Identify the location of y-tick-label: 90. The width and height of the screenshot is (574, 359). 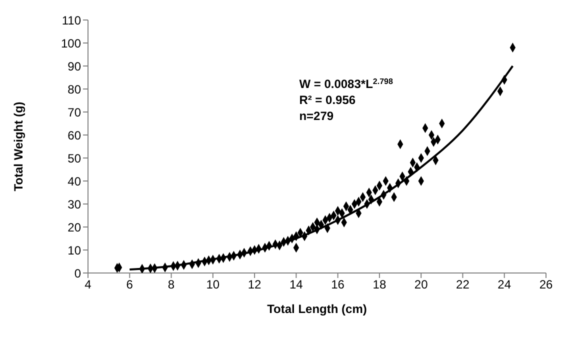
(75, 66).